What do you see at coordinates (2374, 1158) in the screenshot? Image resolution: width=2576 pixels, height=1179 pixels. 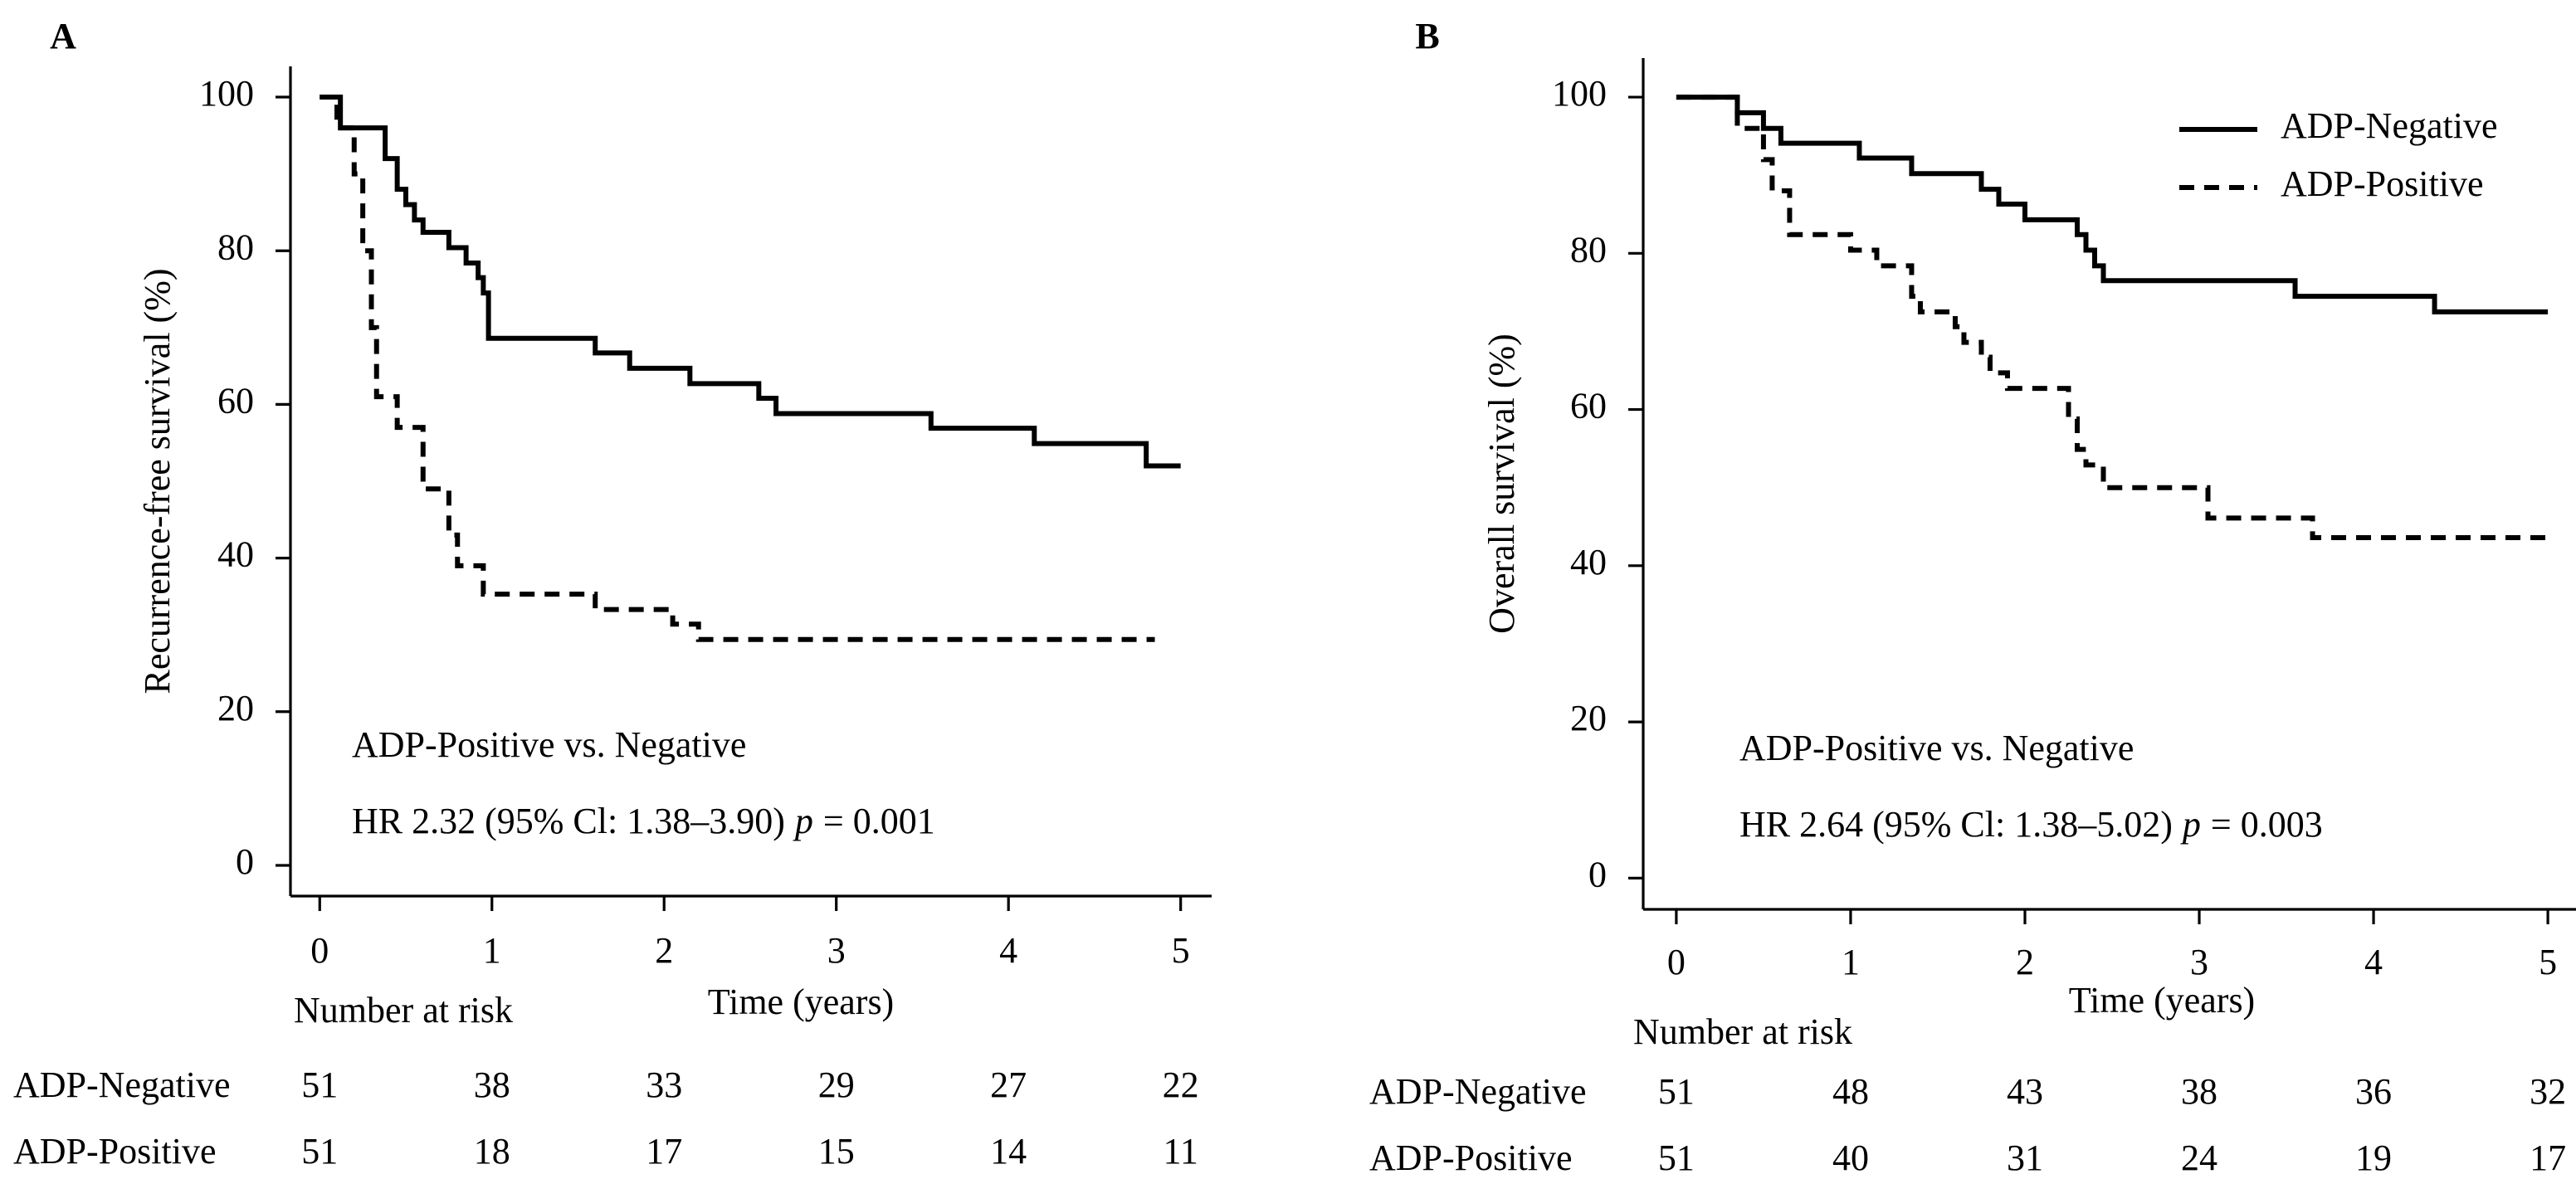 I see `risk-count: 19` at bounding box center [2374, 1158].